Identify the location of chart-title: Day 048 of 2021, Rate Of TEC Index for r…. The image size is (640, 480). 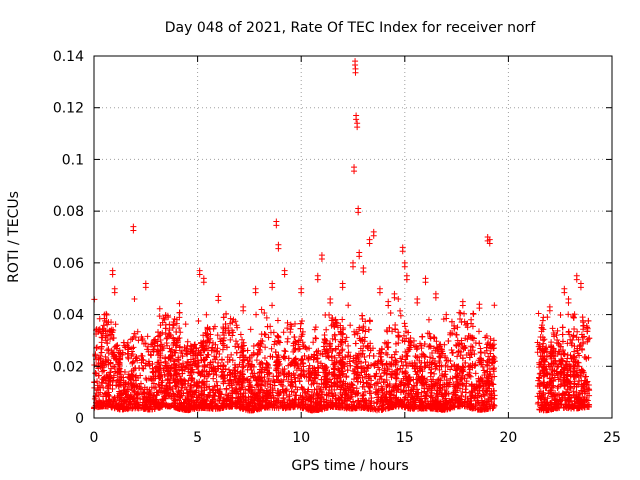
(351, 28).